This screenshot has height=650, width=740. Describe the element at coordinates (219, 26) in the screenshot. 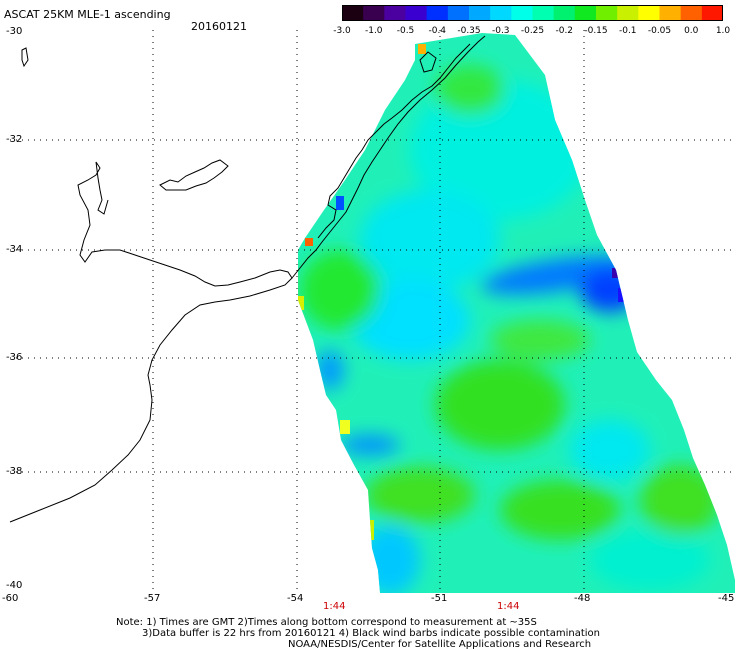

I see `product-date: 20160121` at that location.